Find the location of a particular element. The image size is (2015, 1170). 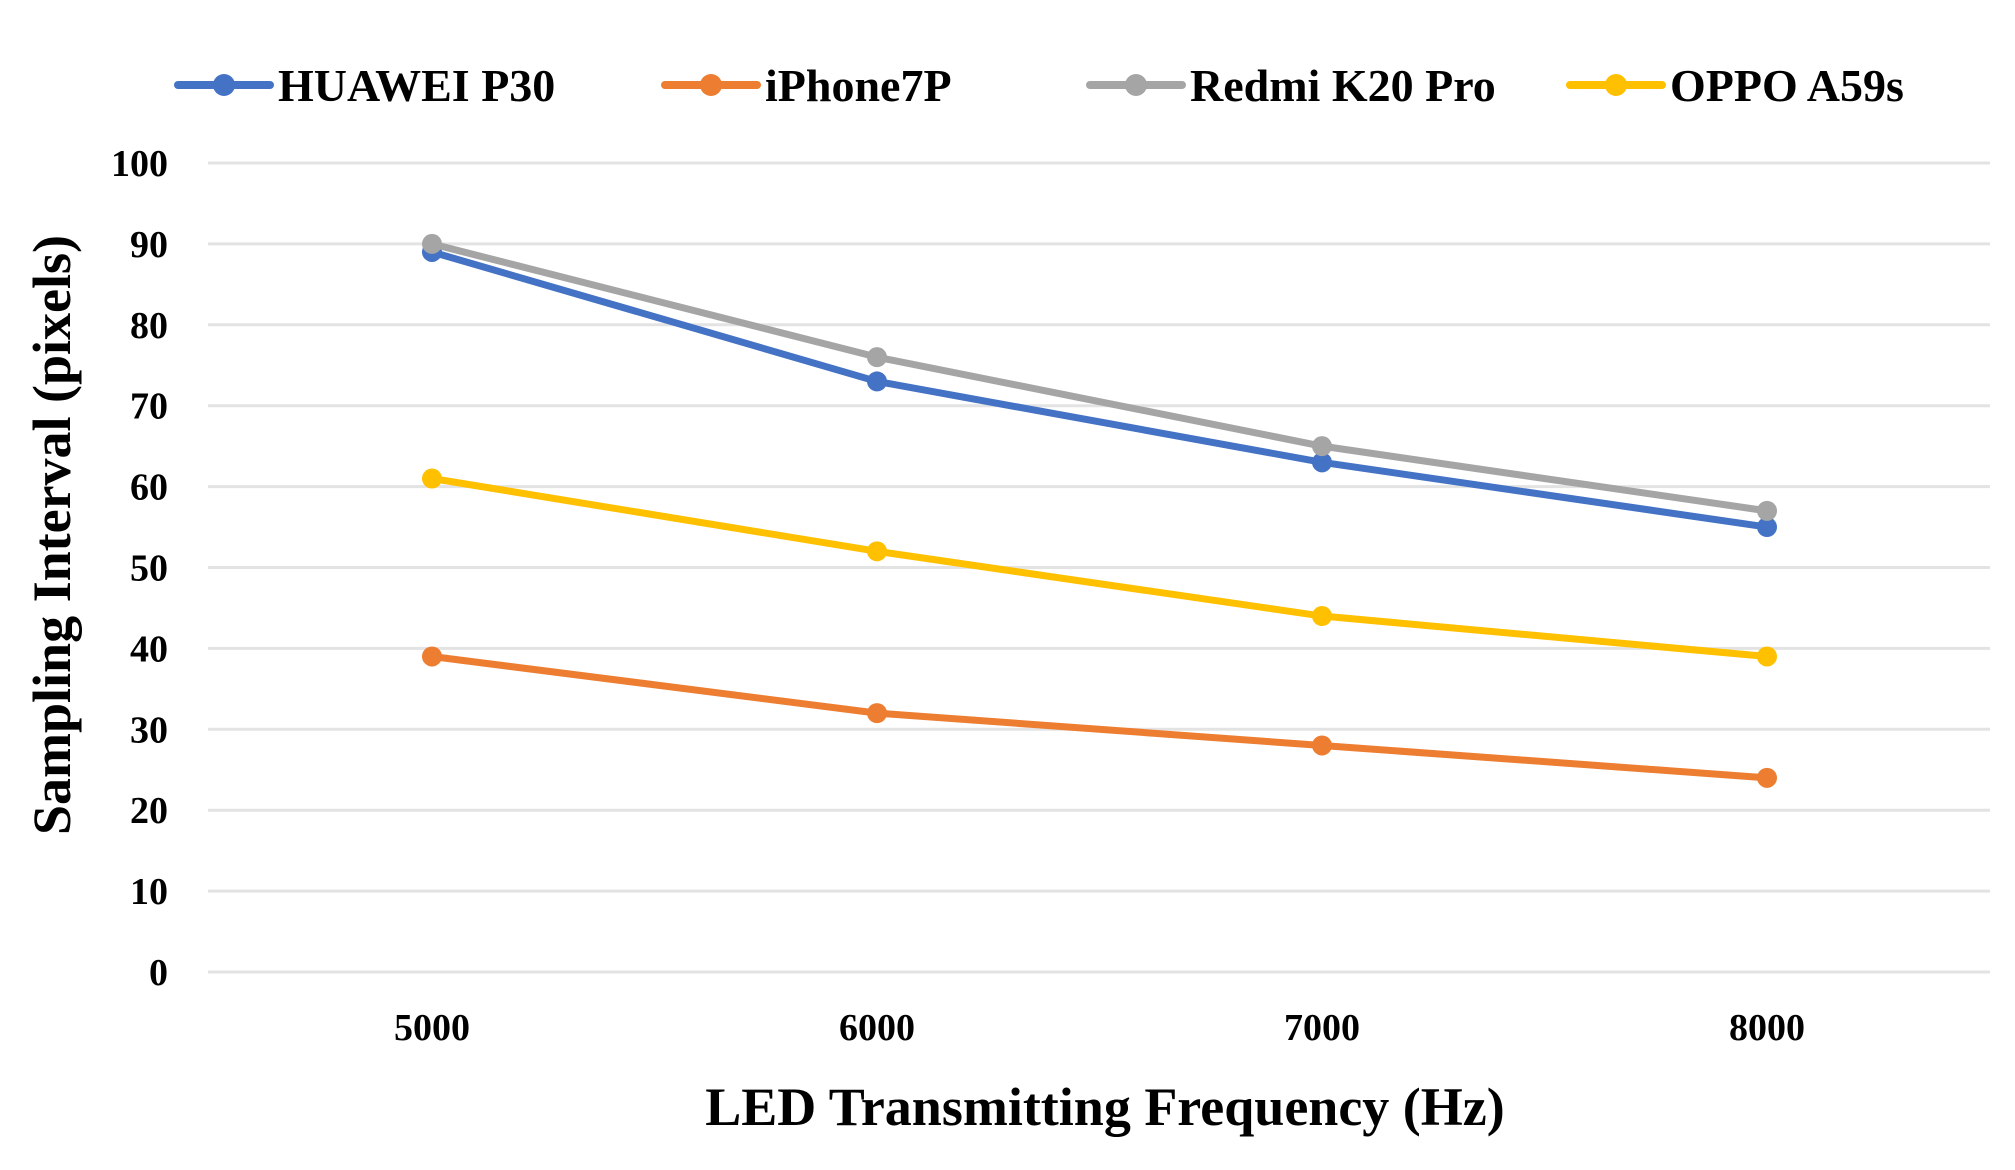

y-tick-label: 90 is located at coordinates (149, 245).